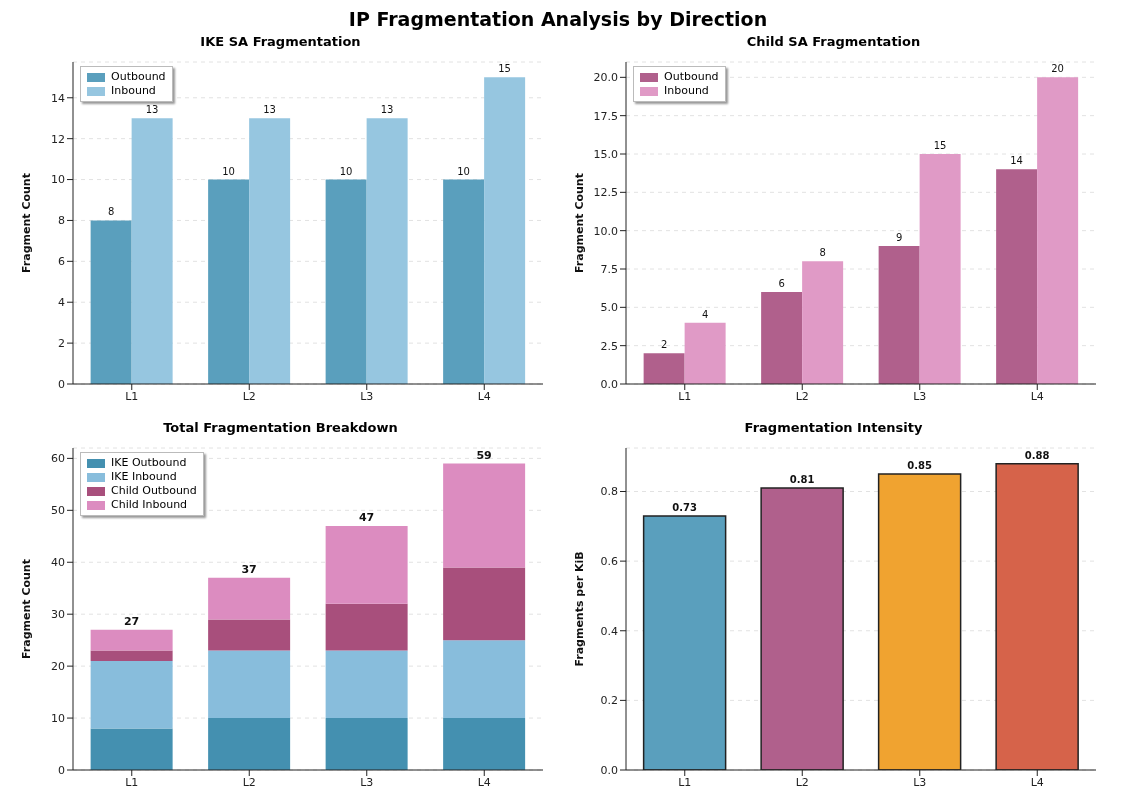 This screenshot has height=807, width=1121. Describe the element at coordinates (605, 231) in the screenshot. I see `y-tick-label: 10.0` at that location.